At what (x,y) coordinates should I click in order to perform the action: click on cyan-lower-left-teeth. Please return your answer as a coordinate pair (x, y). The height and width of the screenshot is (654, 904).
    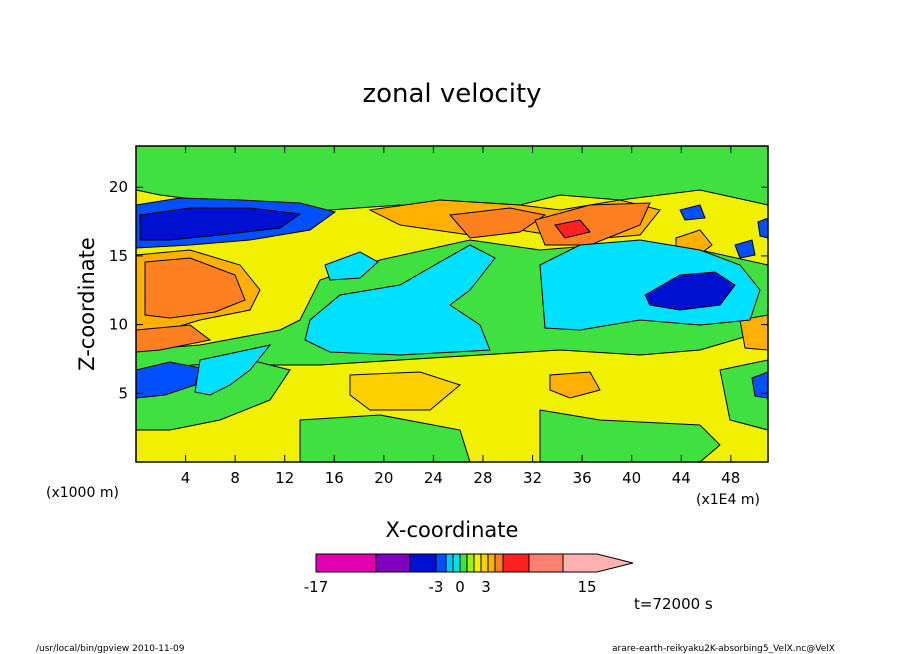
    Looking at the image, I should click on (233, 370).